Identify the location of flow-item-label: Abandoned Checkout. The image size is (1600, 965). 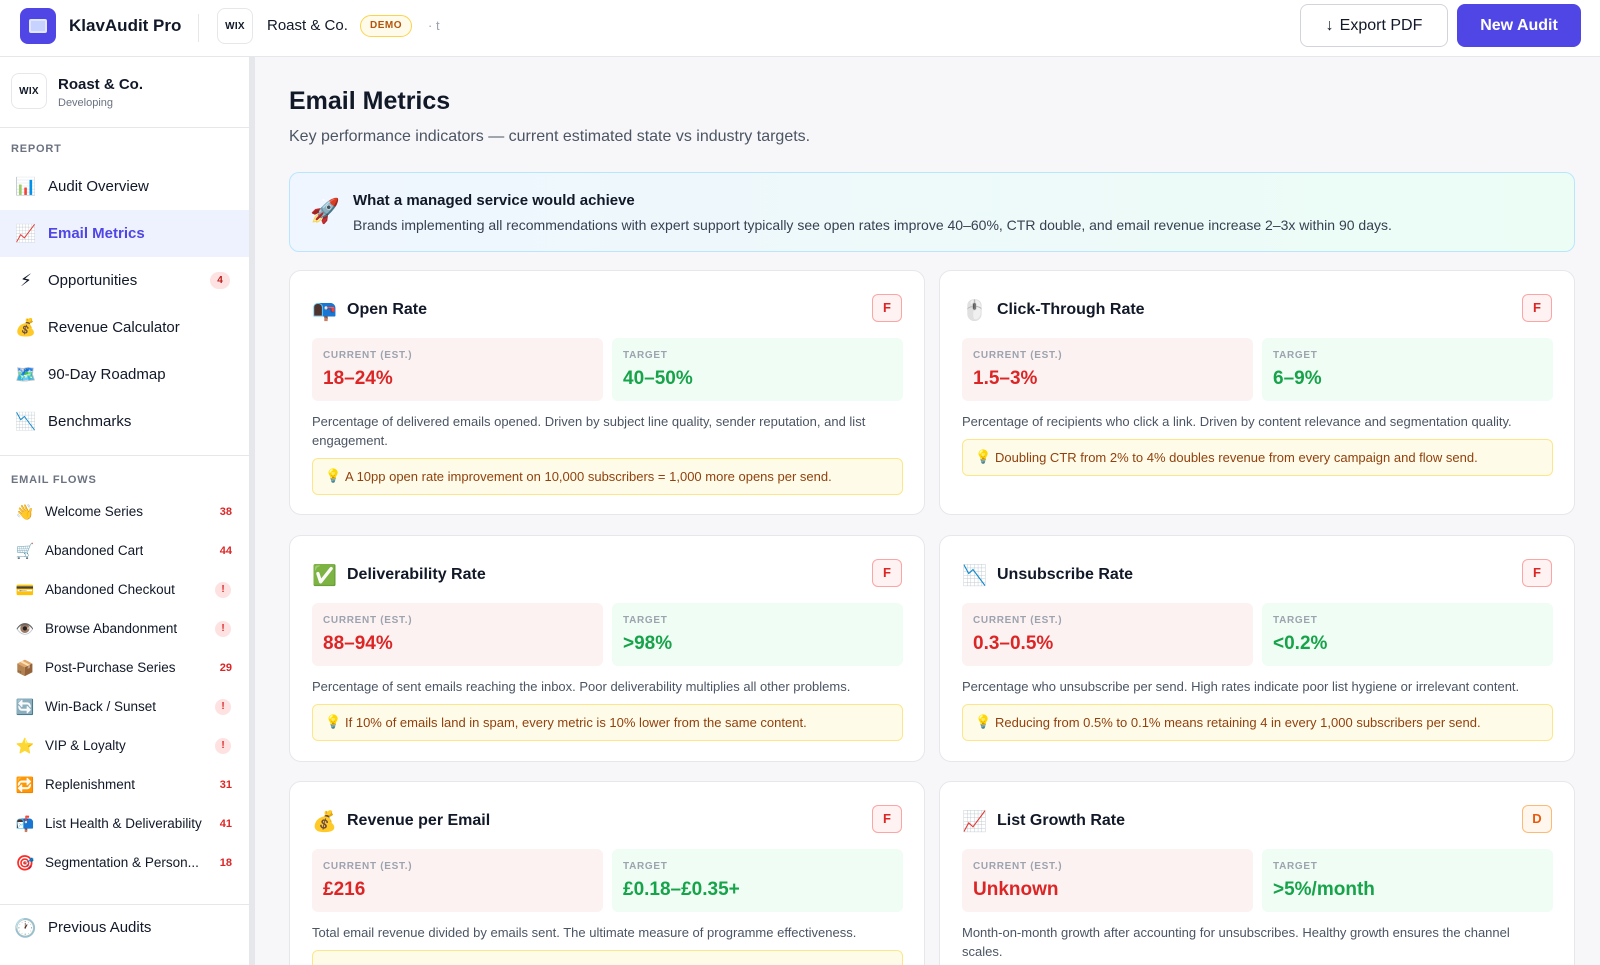
(110, 589).